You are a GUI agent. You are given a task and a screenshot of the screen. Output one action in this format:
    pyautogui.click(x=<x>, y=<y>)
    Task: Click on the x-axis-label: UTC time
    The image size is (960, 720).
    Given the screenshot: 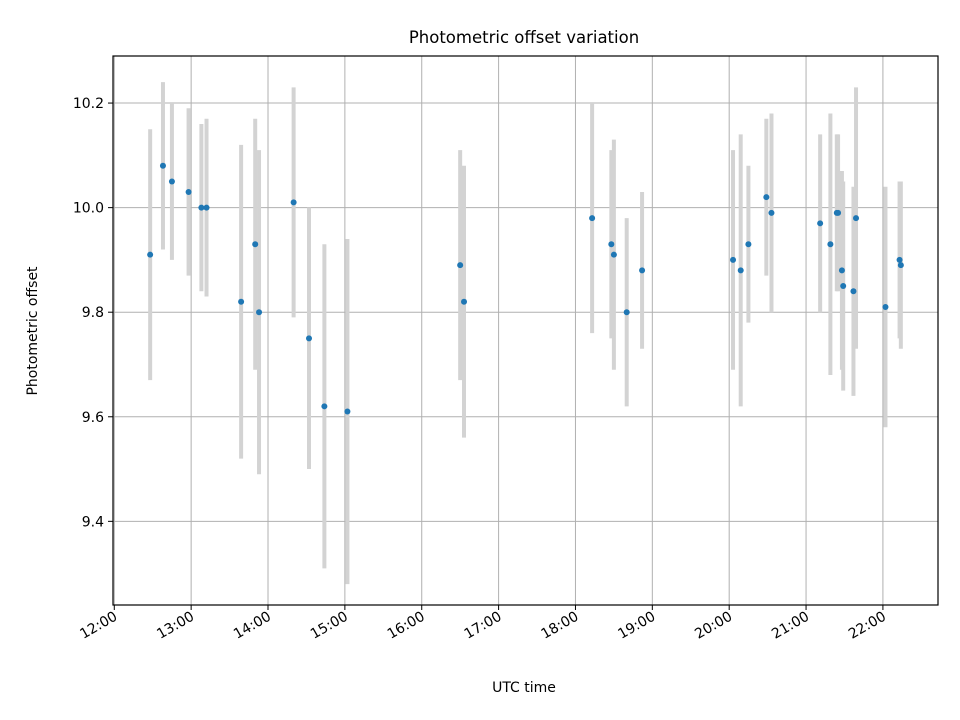 What is the action you would take?
    pyautogui.click(x=524, y=688)
    